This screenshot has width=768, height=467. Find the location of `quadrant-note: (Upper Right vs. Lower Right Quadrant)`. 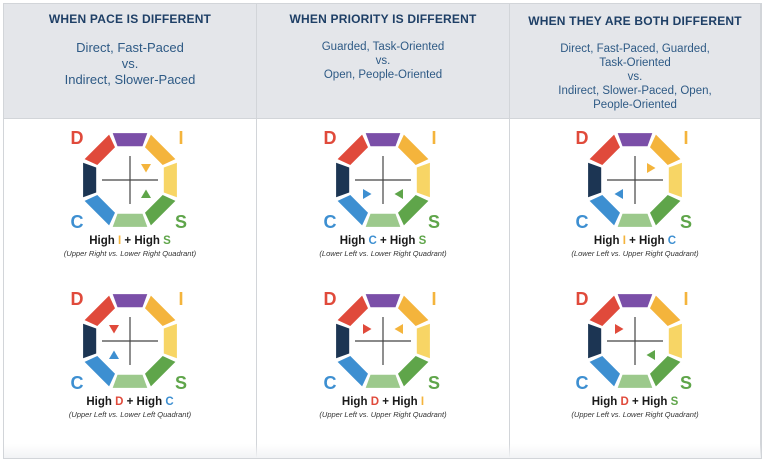

quadrant-note: (Upper Right vs. Lower Right Quadrant) is located at coordinates (130, 253).